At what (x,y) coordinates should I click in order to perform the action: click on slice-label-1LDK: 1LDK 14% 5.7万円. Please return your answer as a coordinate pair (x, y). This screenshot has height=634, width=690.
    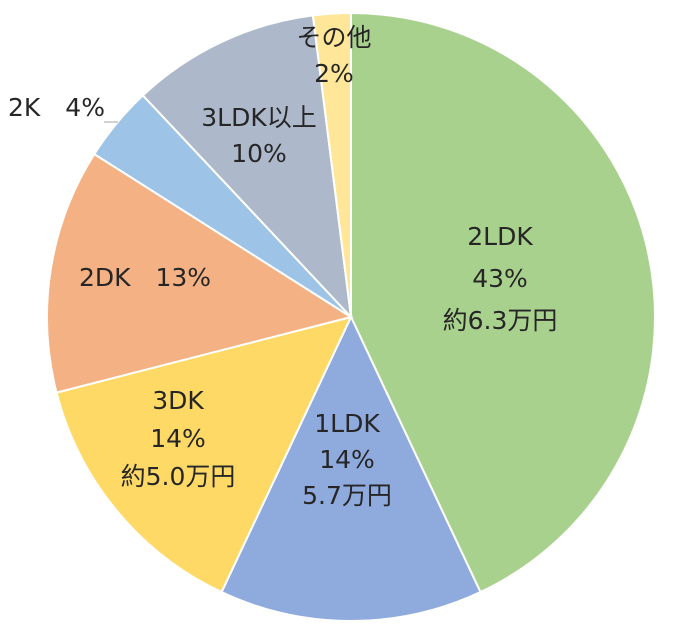
    Looking at the image, I should click on (347, 459).